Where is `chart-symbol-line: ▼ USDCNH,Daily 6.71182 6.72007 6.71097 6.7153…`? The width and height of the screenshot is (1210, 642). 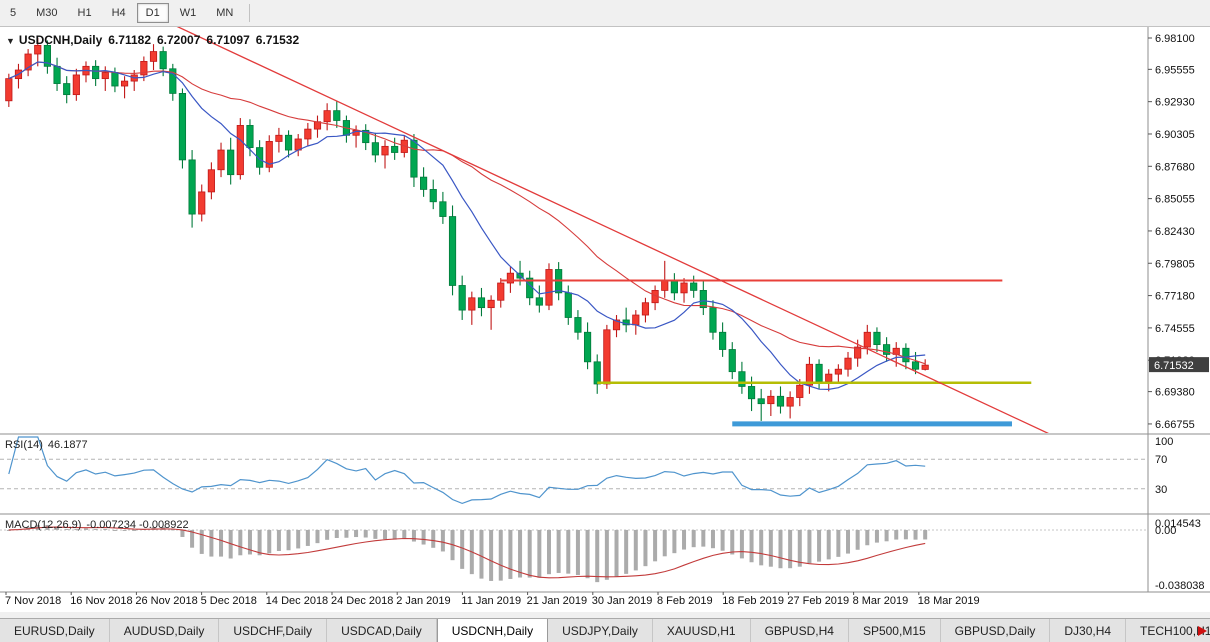 chart-symbol-line: ▼ USDCNH,Daily 6.71182 6.72007 6.71097 6.7153… is located at coordinates (152, 40).